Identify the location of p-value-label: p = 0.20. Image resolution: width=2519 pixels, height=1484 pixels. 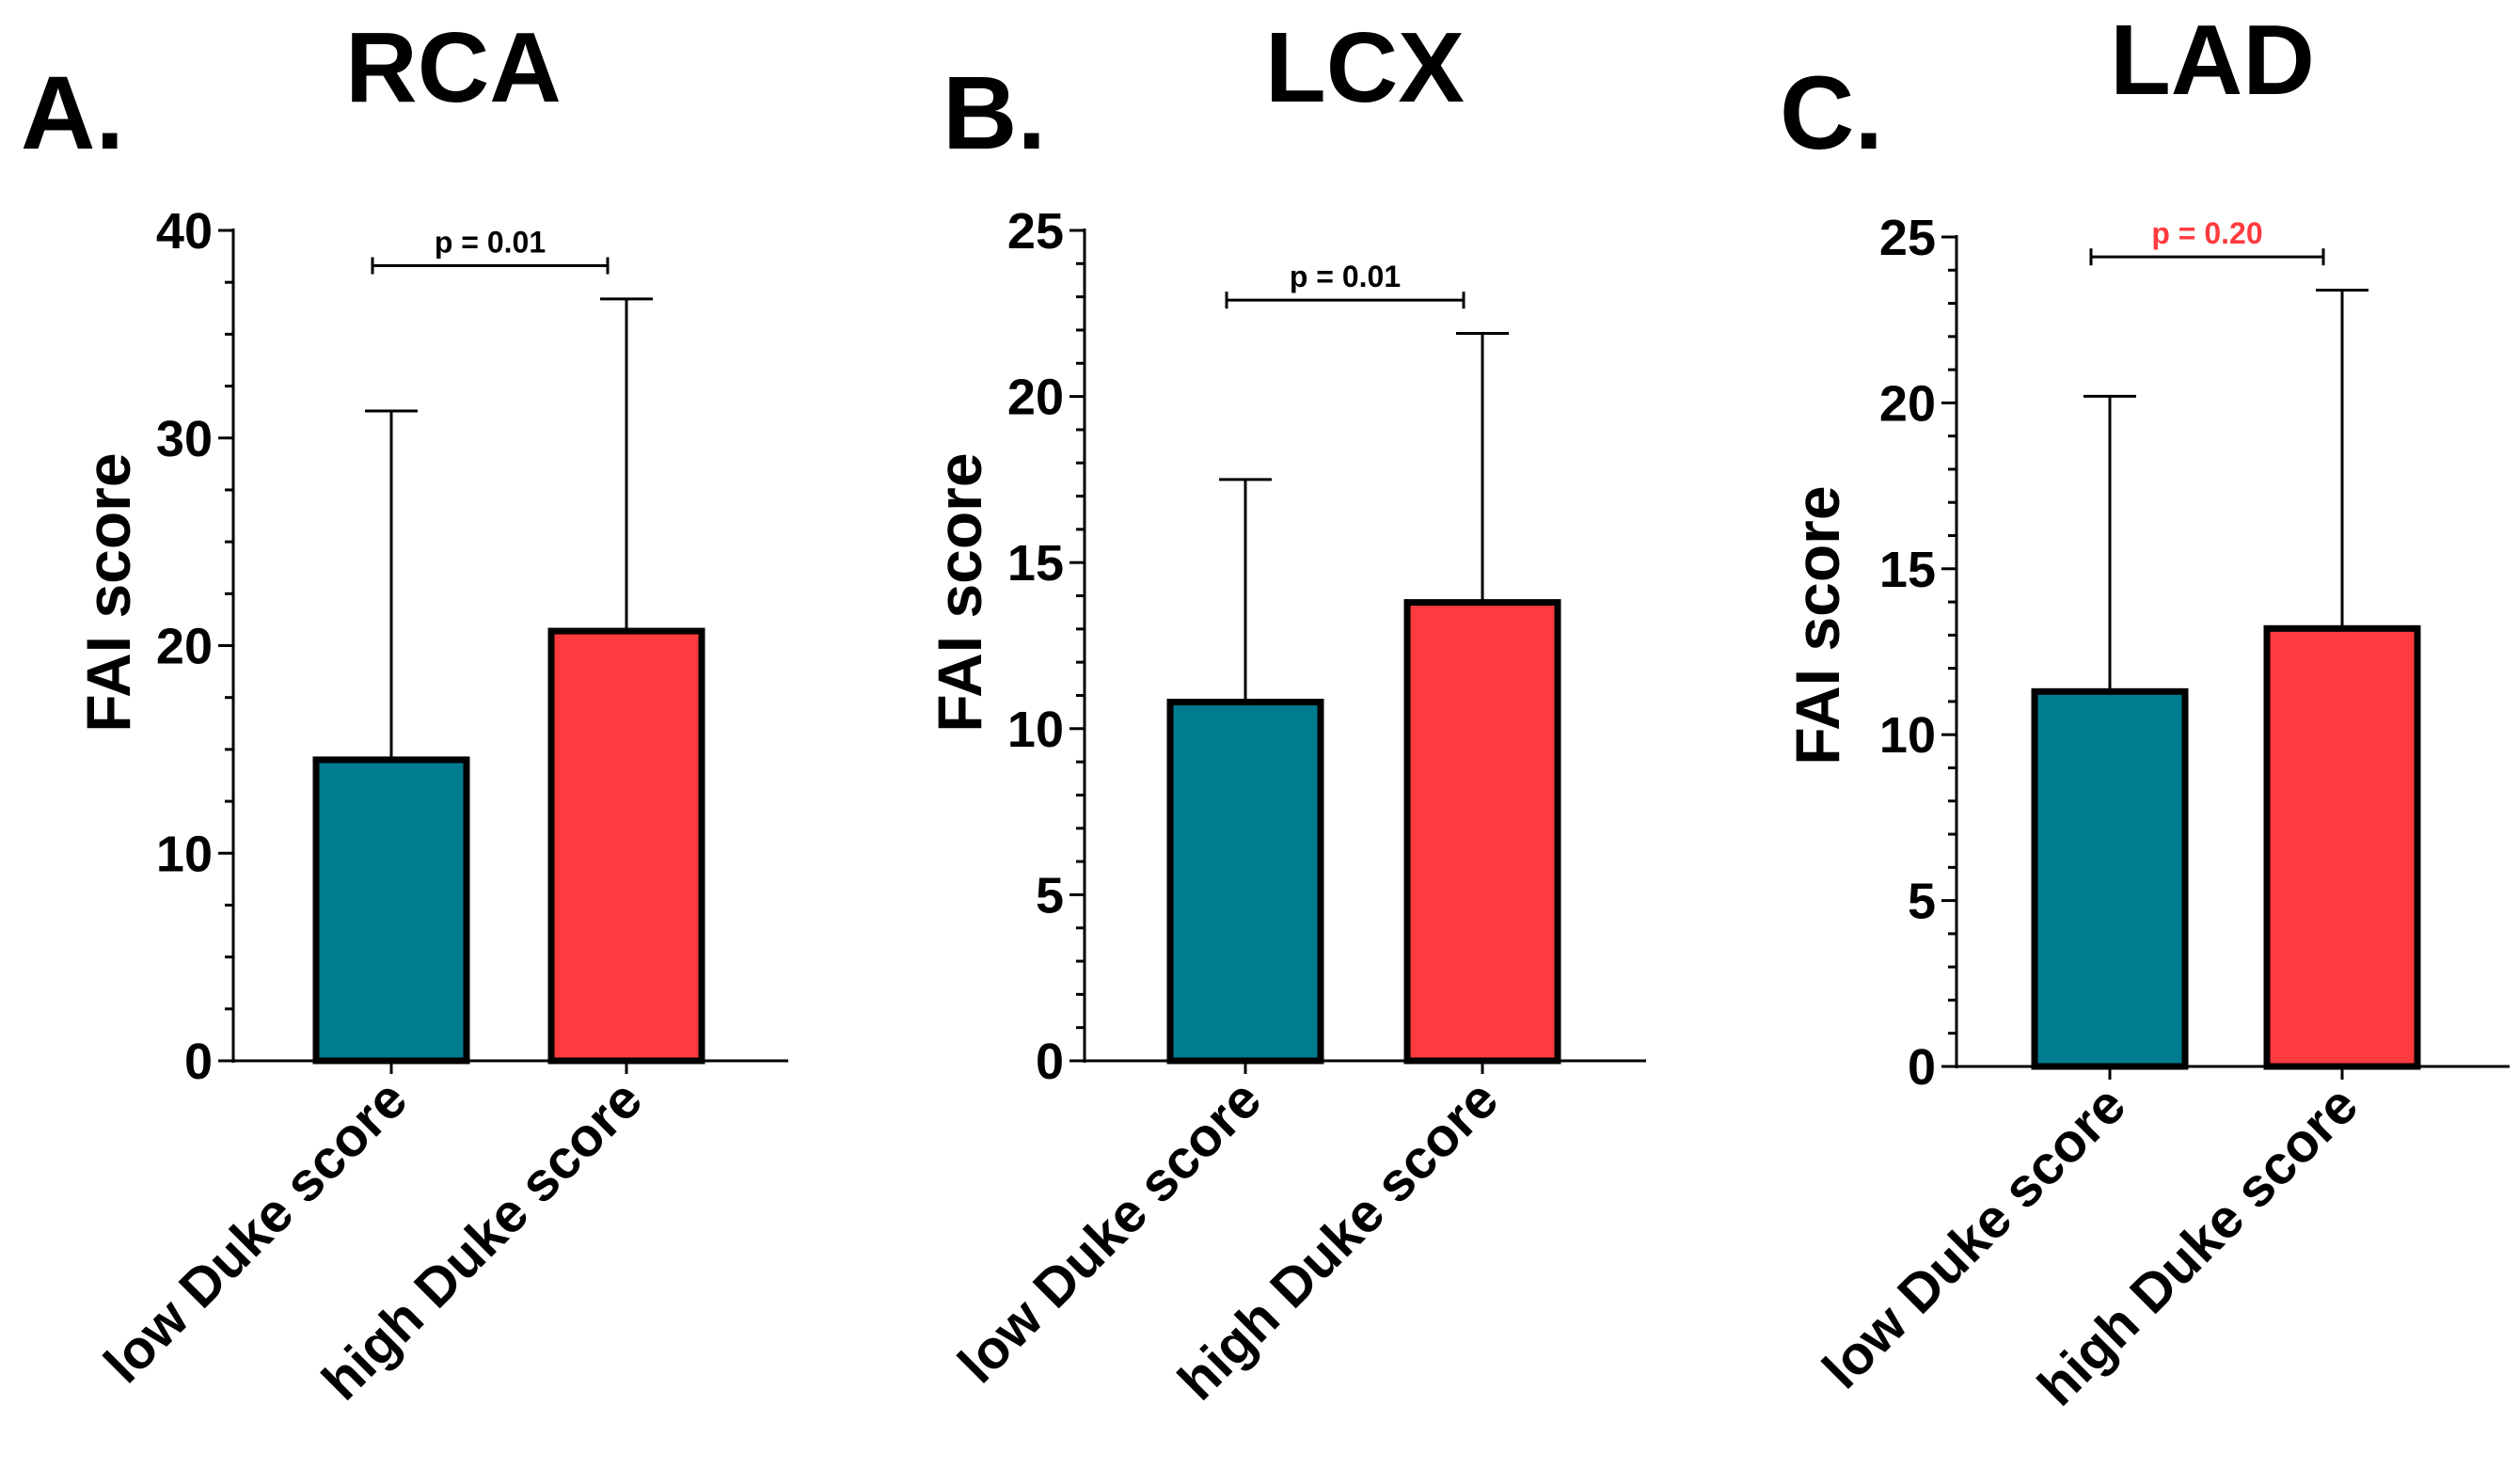
(2206, 233).